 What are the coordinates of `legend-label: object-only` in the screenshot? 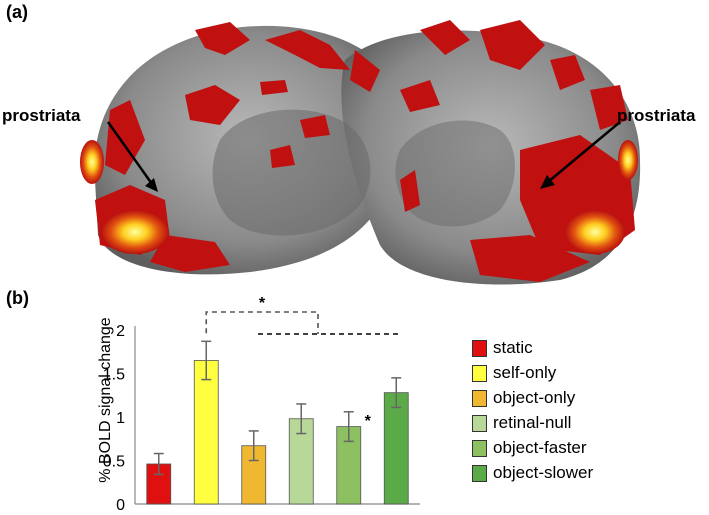 It's located at (534, 397).